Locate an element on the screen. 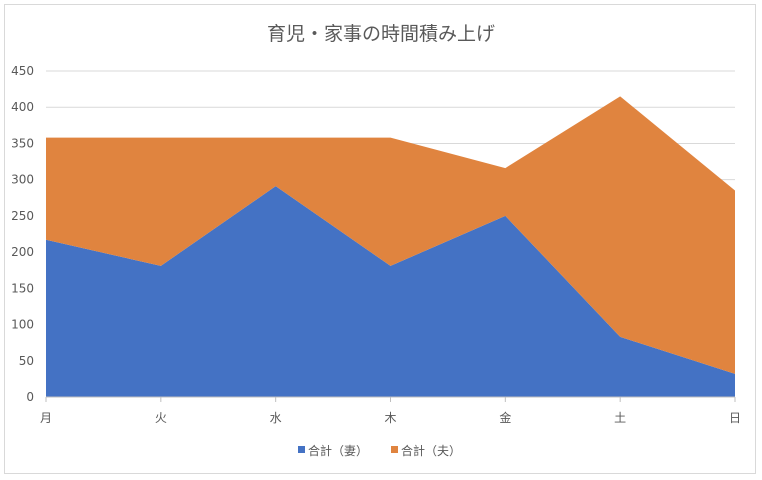 Image resolution: width=762 pixels, height=480 pixels. x-tick-label: 日 is located at coordinates (735, 418).